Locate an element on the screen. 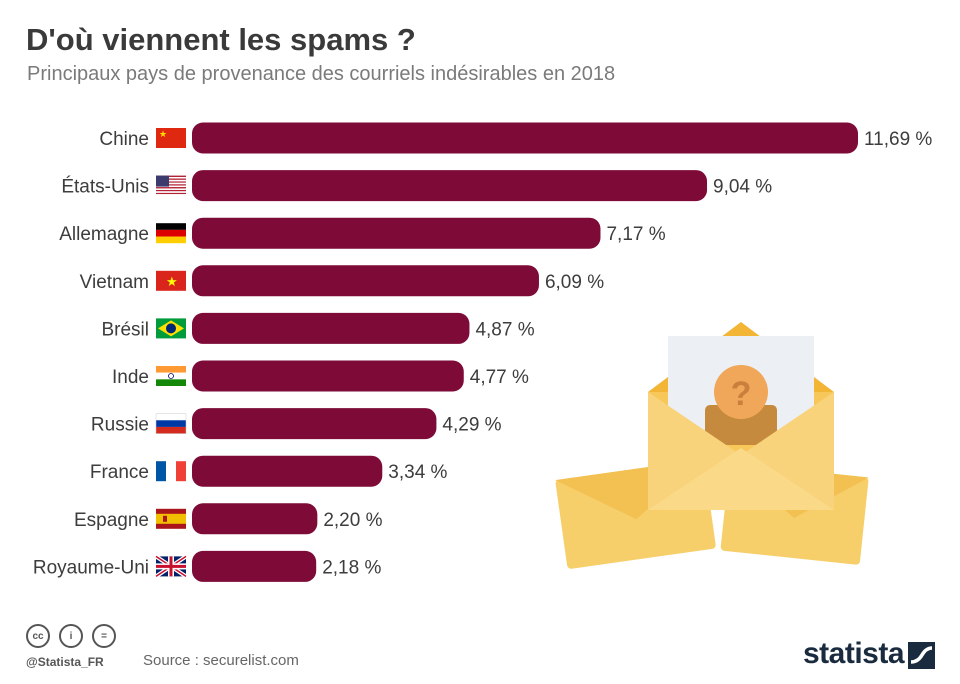  category-label-russie: Russie is located at coordinates (120, 425).